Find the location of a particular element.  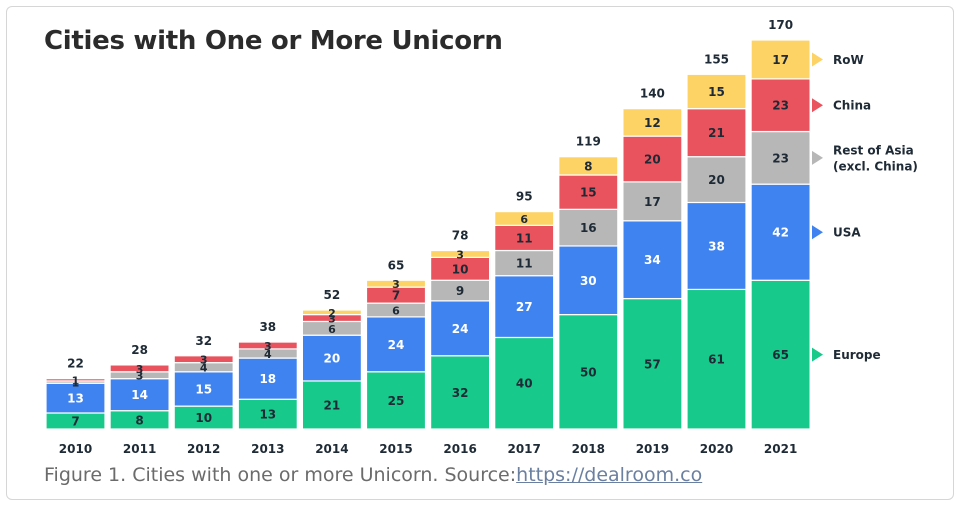

bar-usa-2011 is located at coordinates (139, 395).